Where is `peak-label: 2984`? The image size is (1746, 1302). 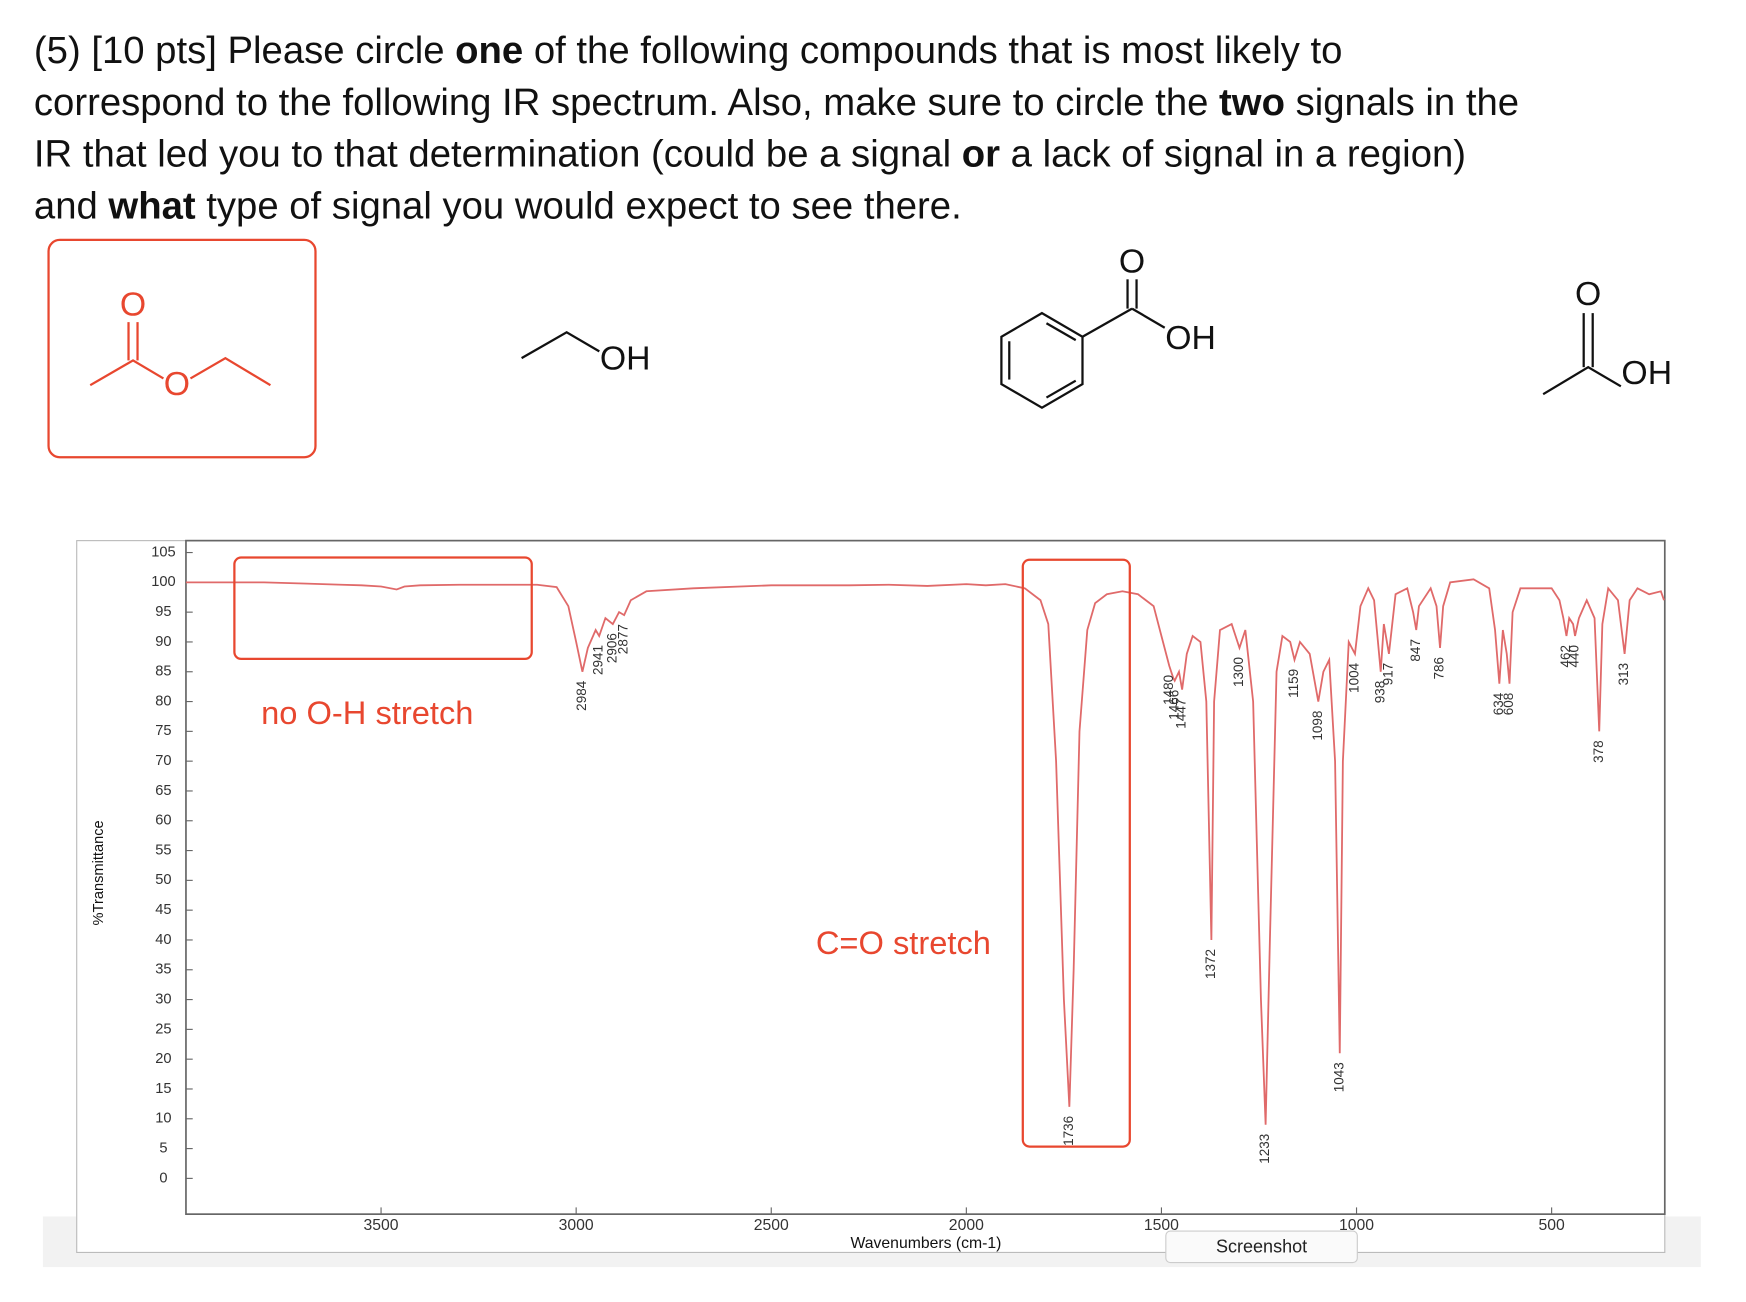 peak-label: 2984 is located at coordinates (581, 695).